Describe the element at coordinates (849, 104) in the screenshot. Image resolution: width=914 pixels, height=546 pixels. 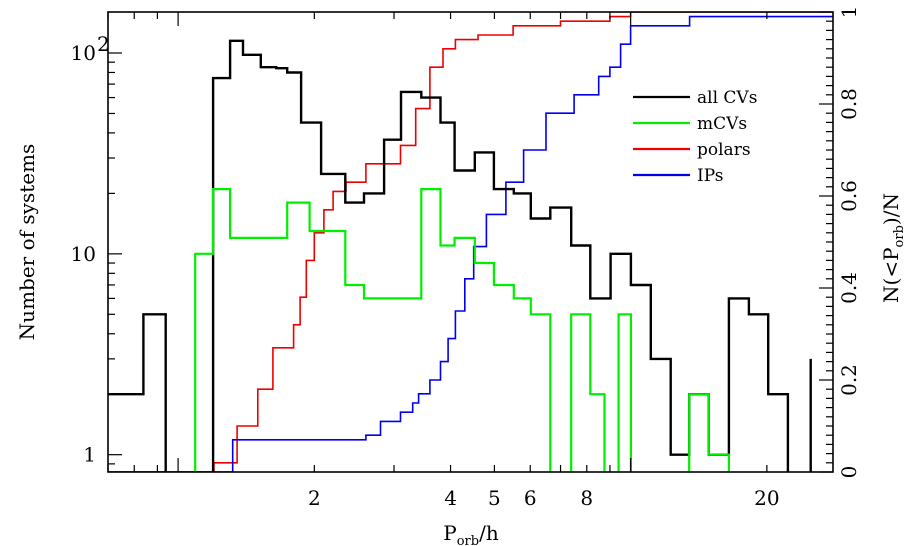
I see `y-right-tick-label: 0.8` at that location.